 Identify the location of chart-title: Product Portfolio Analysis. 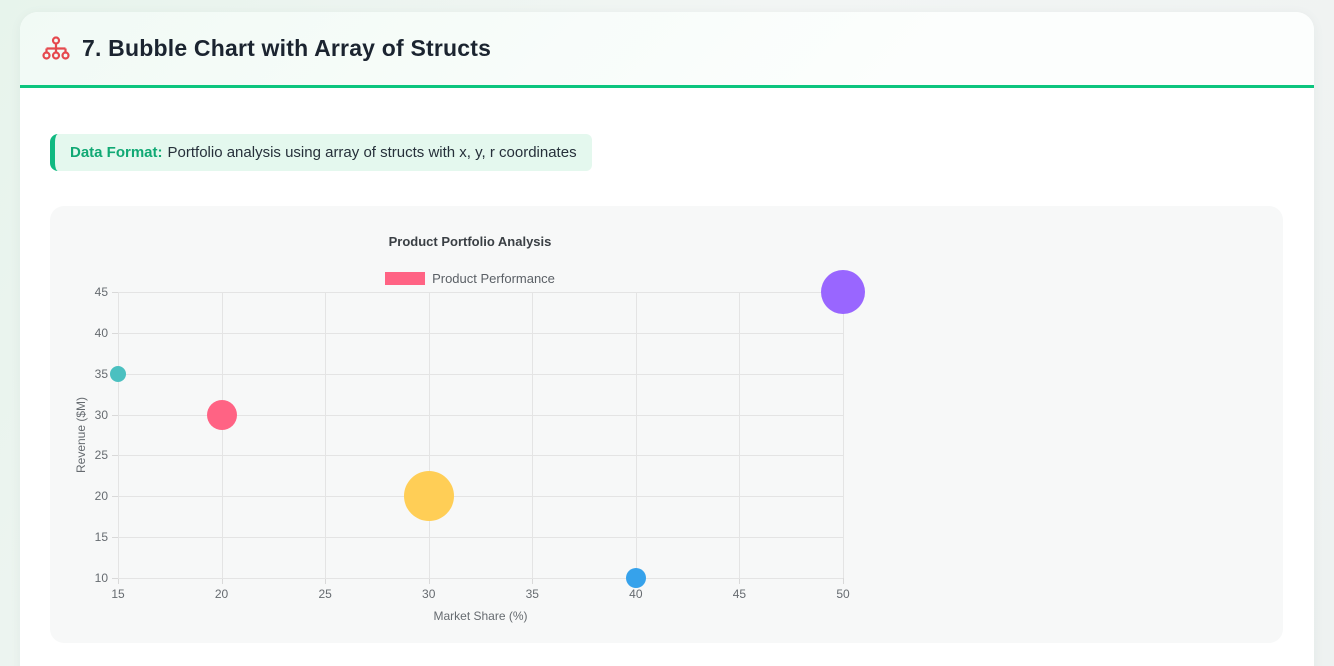
(470, 241).